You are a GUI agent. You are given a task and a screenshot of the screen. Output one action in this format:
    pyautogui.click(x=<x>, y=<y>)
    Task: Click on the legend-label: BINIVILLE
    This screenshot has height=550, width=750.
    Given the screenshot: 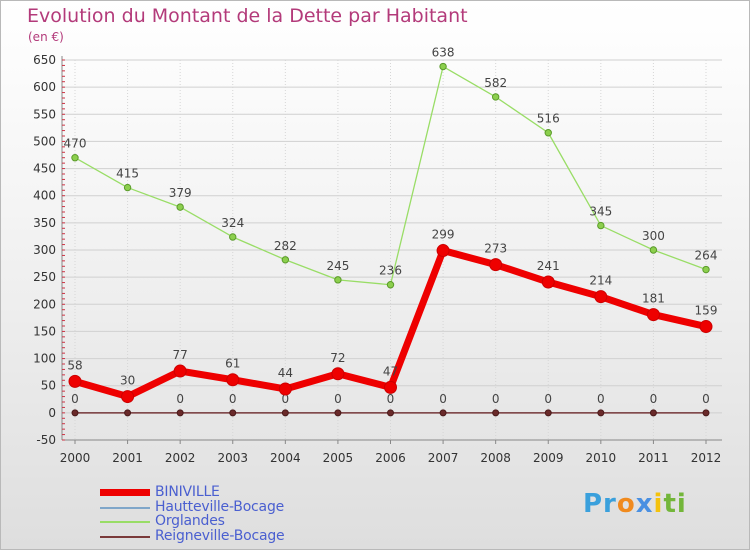 What is the action you would take?
    pyautogui.click(x=187, y=492)
    